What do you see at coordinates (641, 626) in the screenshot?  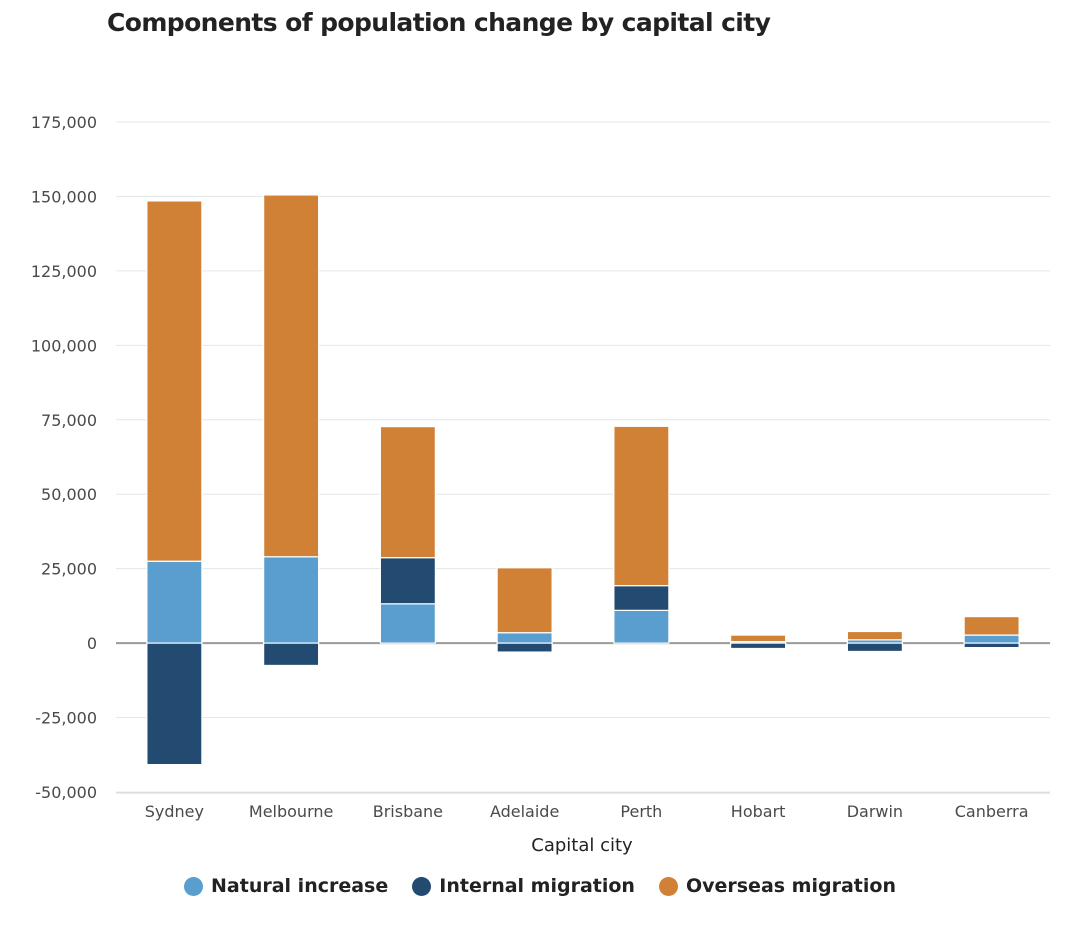 I see `bar-natural-increase-perth` at bounding box center [641, 626].